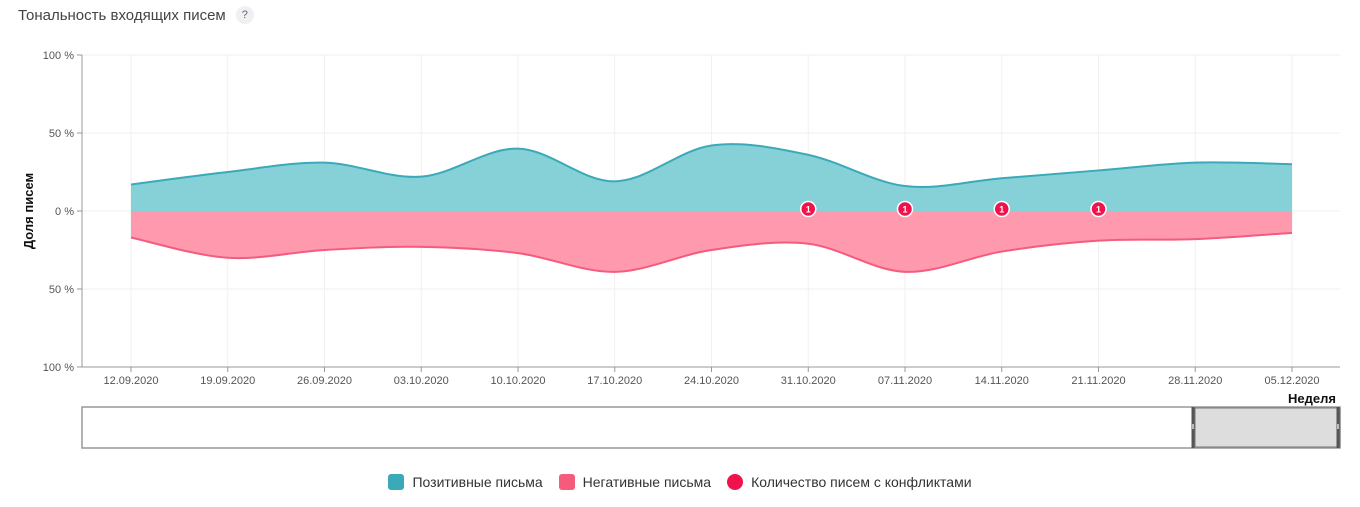 The height and width of the screenshot is (507, 1360). I want to click on legend-item-negative: Негативные письма, so click(635, 482).